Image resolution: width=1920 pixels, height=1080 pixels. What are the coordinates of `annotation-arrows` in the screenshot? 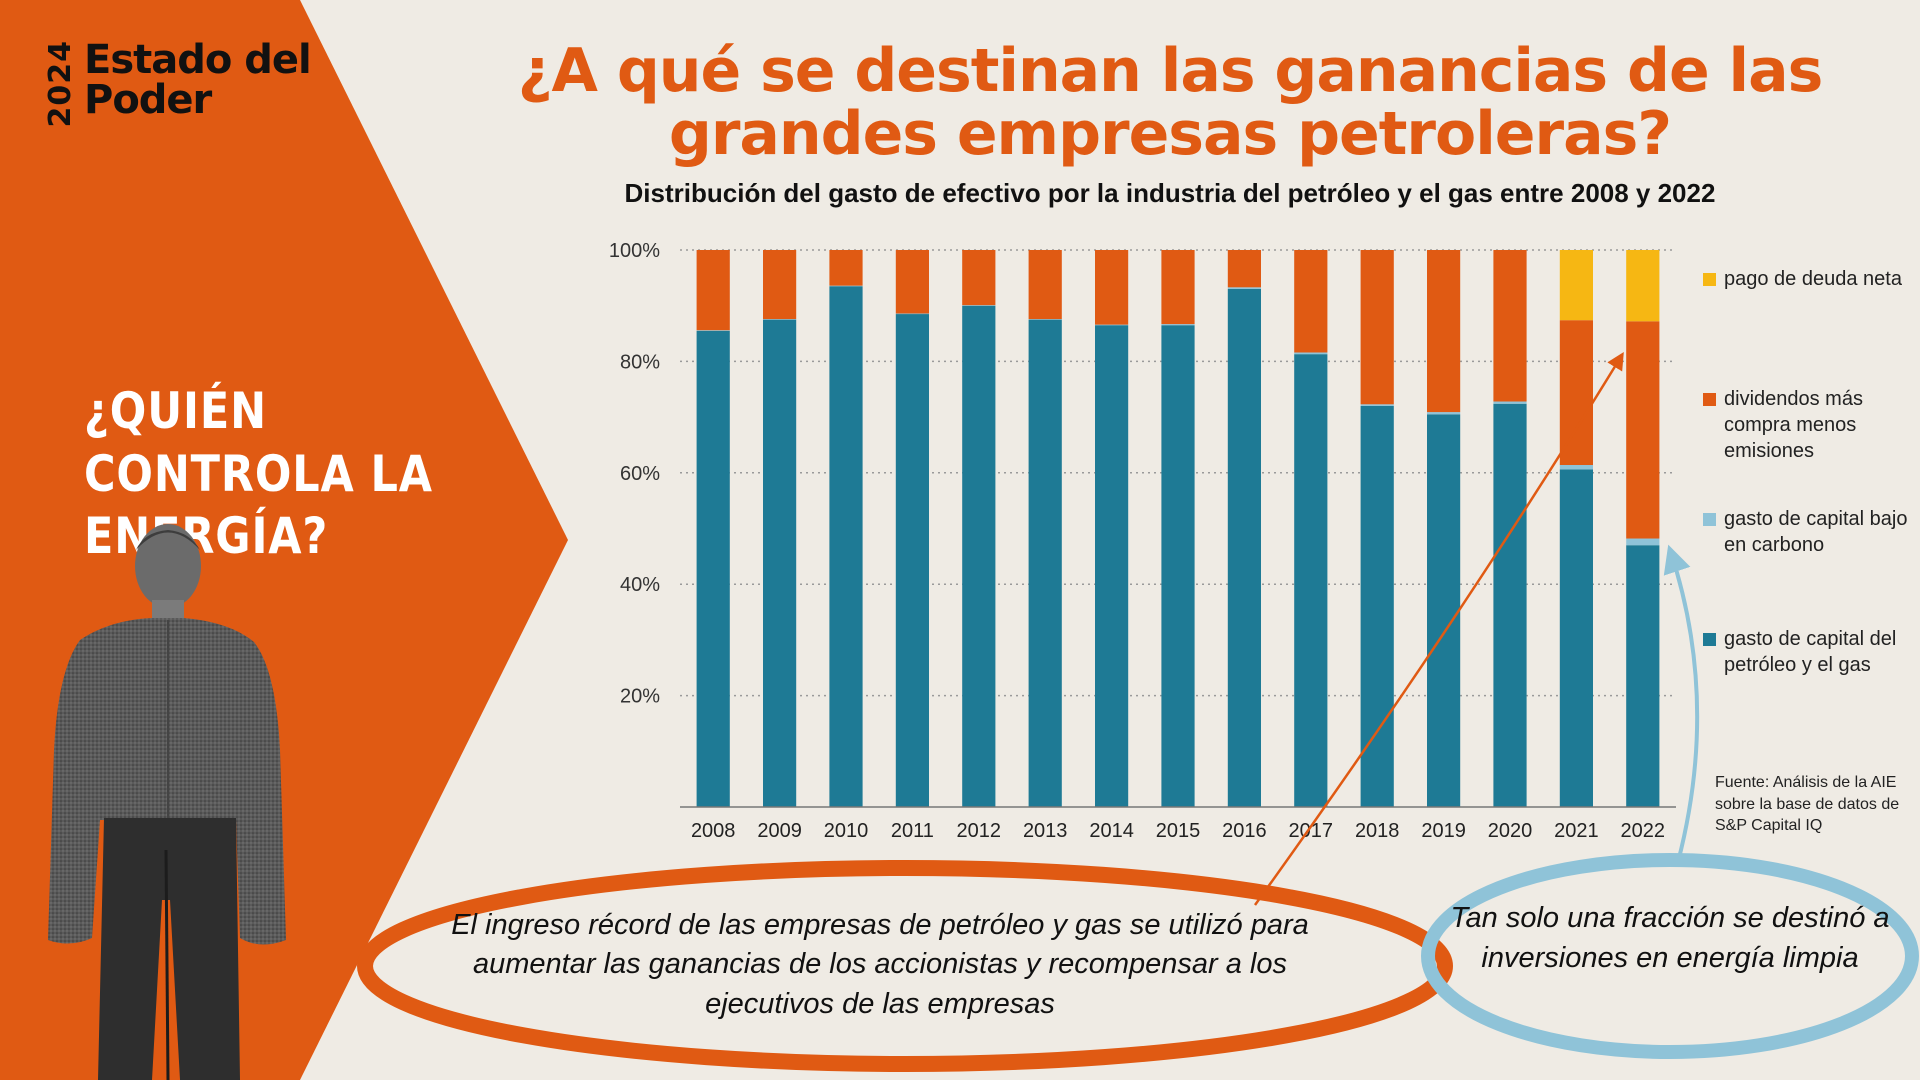 It's located at (1476, 629).